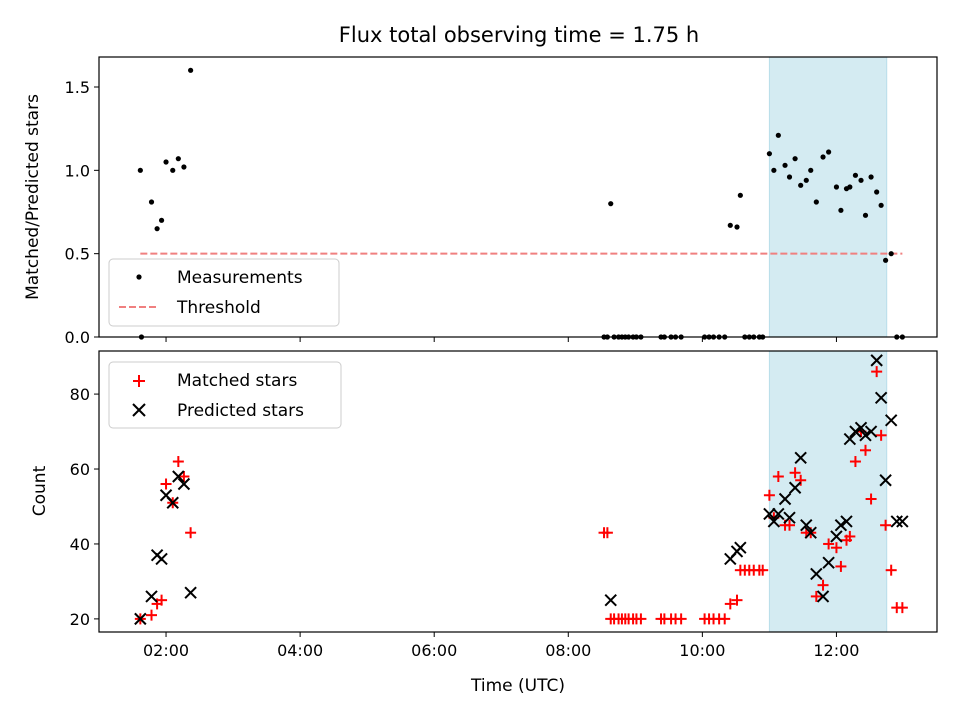  Describe the element at coordinates (77, 337) in the screenshot. I see `y-tick-label: 0.0` at that location.